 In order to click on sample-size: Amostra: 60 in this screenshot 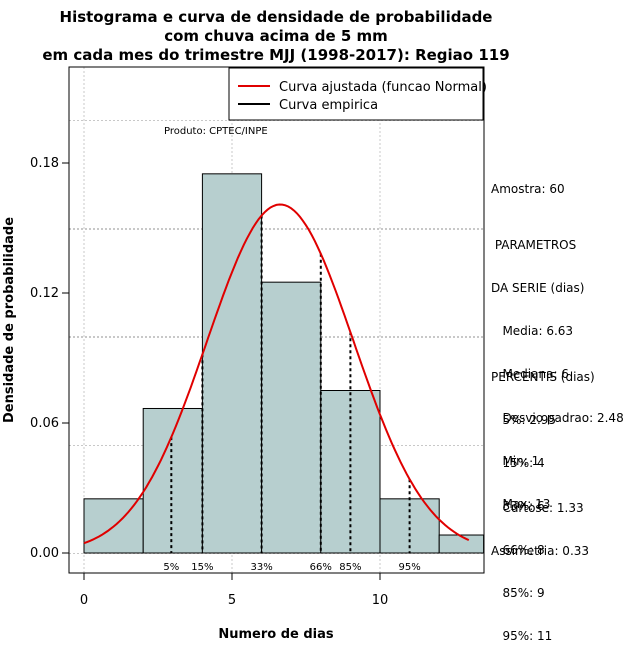, I will do `click(528, 189)`.